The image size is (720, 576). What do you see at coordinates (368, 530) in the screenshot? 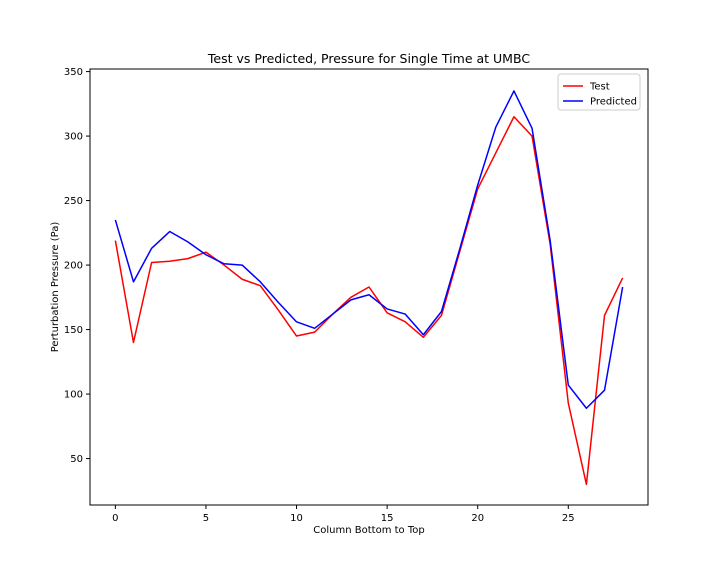
I see `x-axis-label: Column Bottom to Top` at bounding box center [368, 530].